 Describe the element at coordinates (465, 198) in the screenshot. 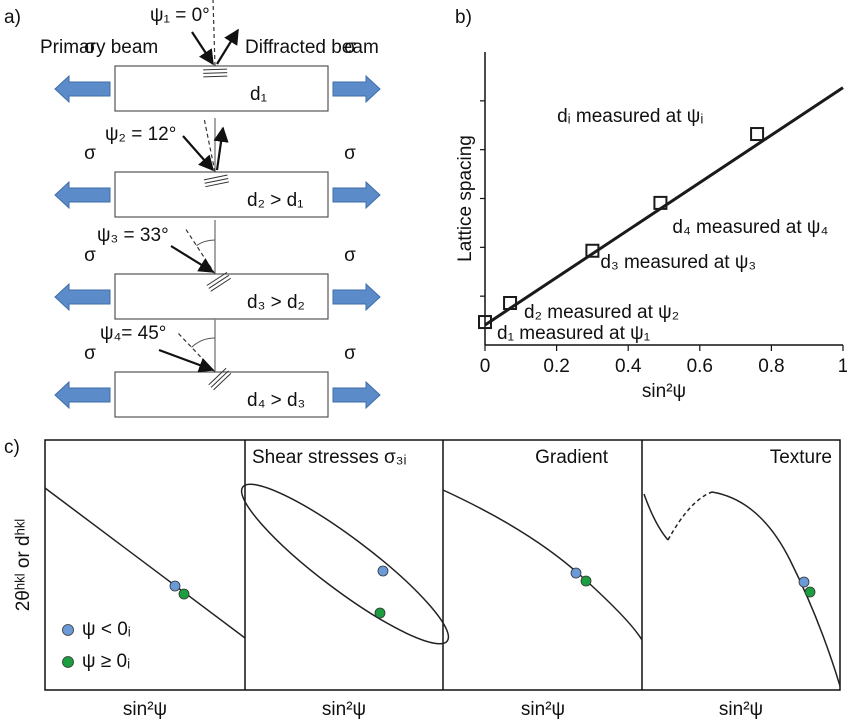

I see `y-axis-label: Lattice spacing` at that location.